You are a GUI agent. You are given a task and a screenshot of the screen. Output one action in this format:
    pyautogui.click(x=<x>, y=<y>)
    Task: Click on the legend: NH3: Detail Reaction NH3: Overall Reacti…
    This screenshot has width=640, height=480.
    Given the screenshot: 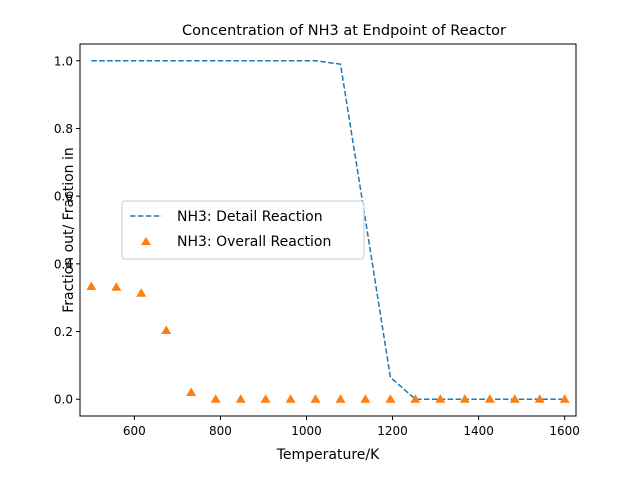 What is the action you would take?
    pyautogui.click(x=243, y=230)
    